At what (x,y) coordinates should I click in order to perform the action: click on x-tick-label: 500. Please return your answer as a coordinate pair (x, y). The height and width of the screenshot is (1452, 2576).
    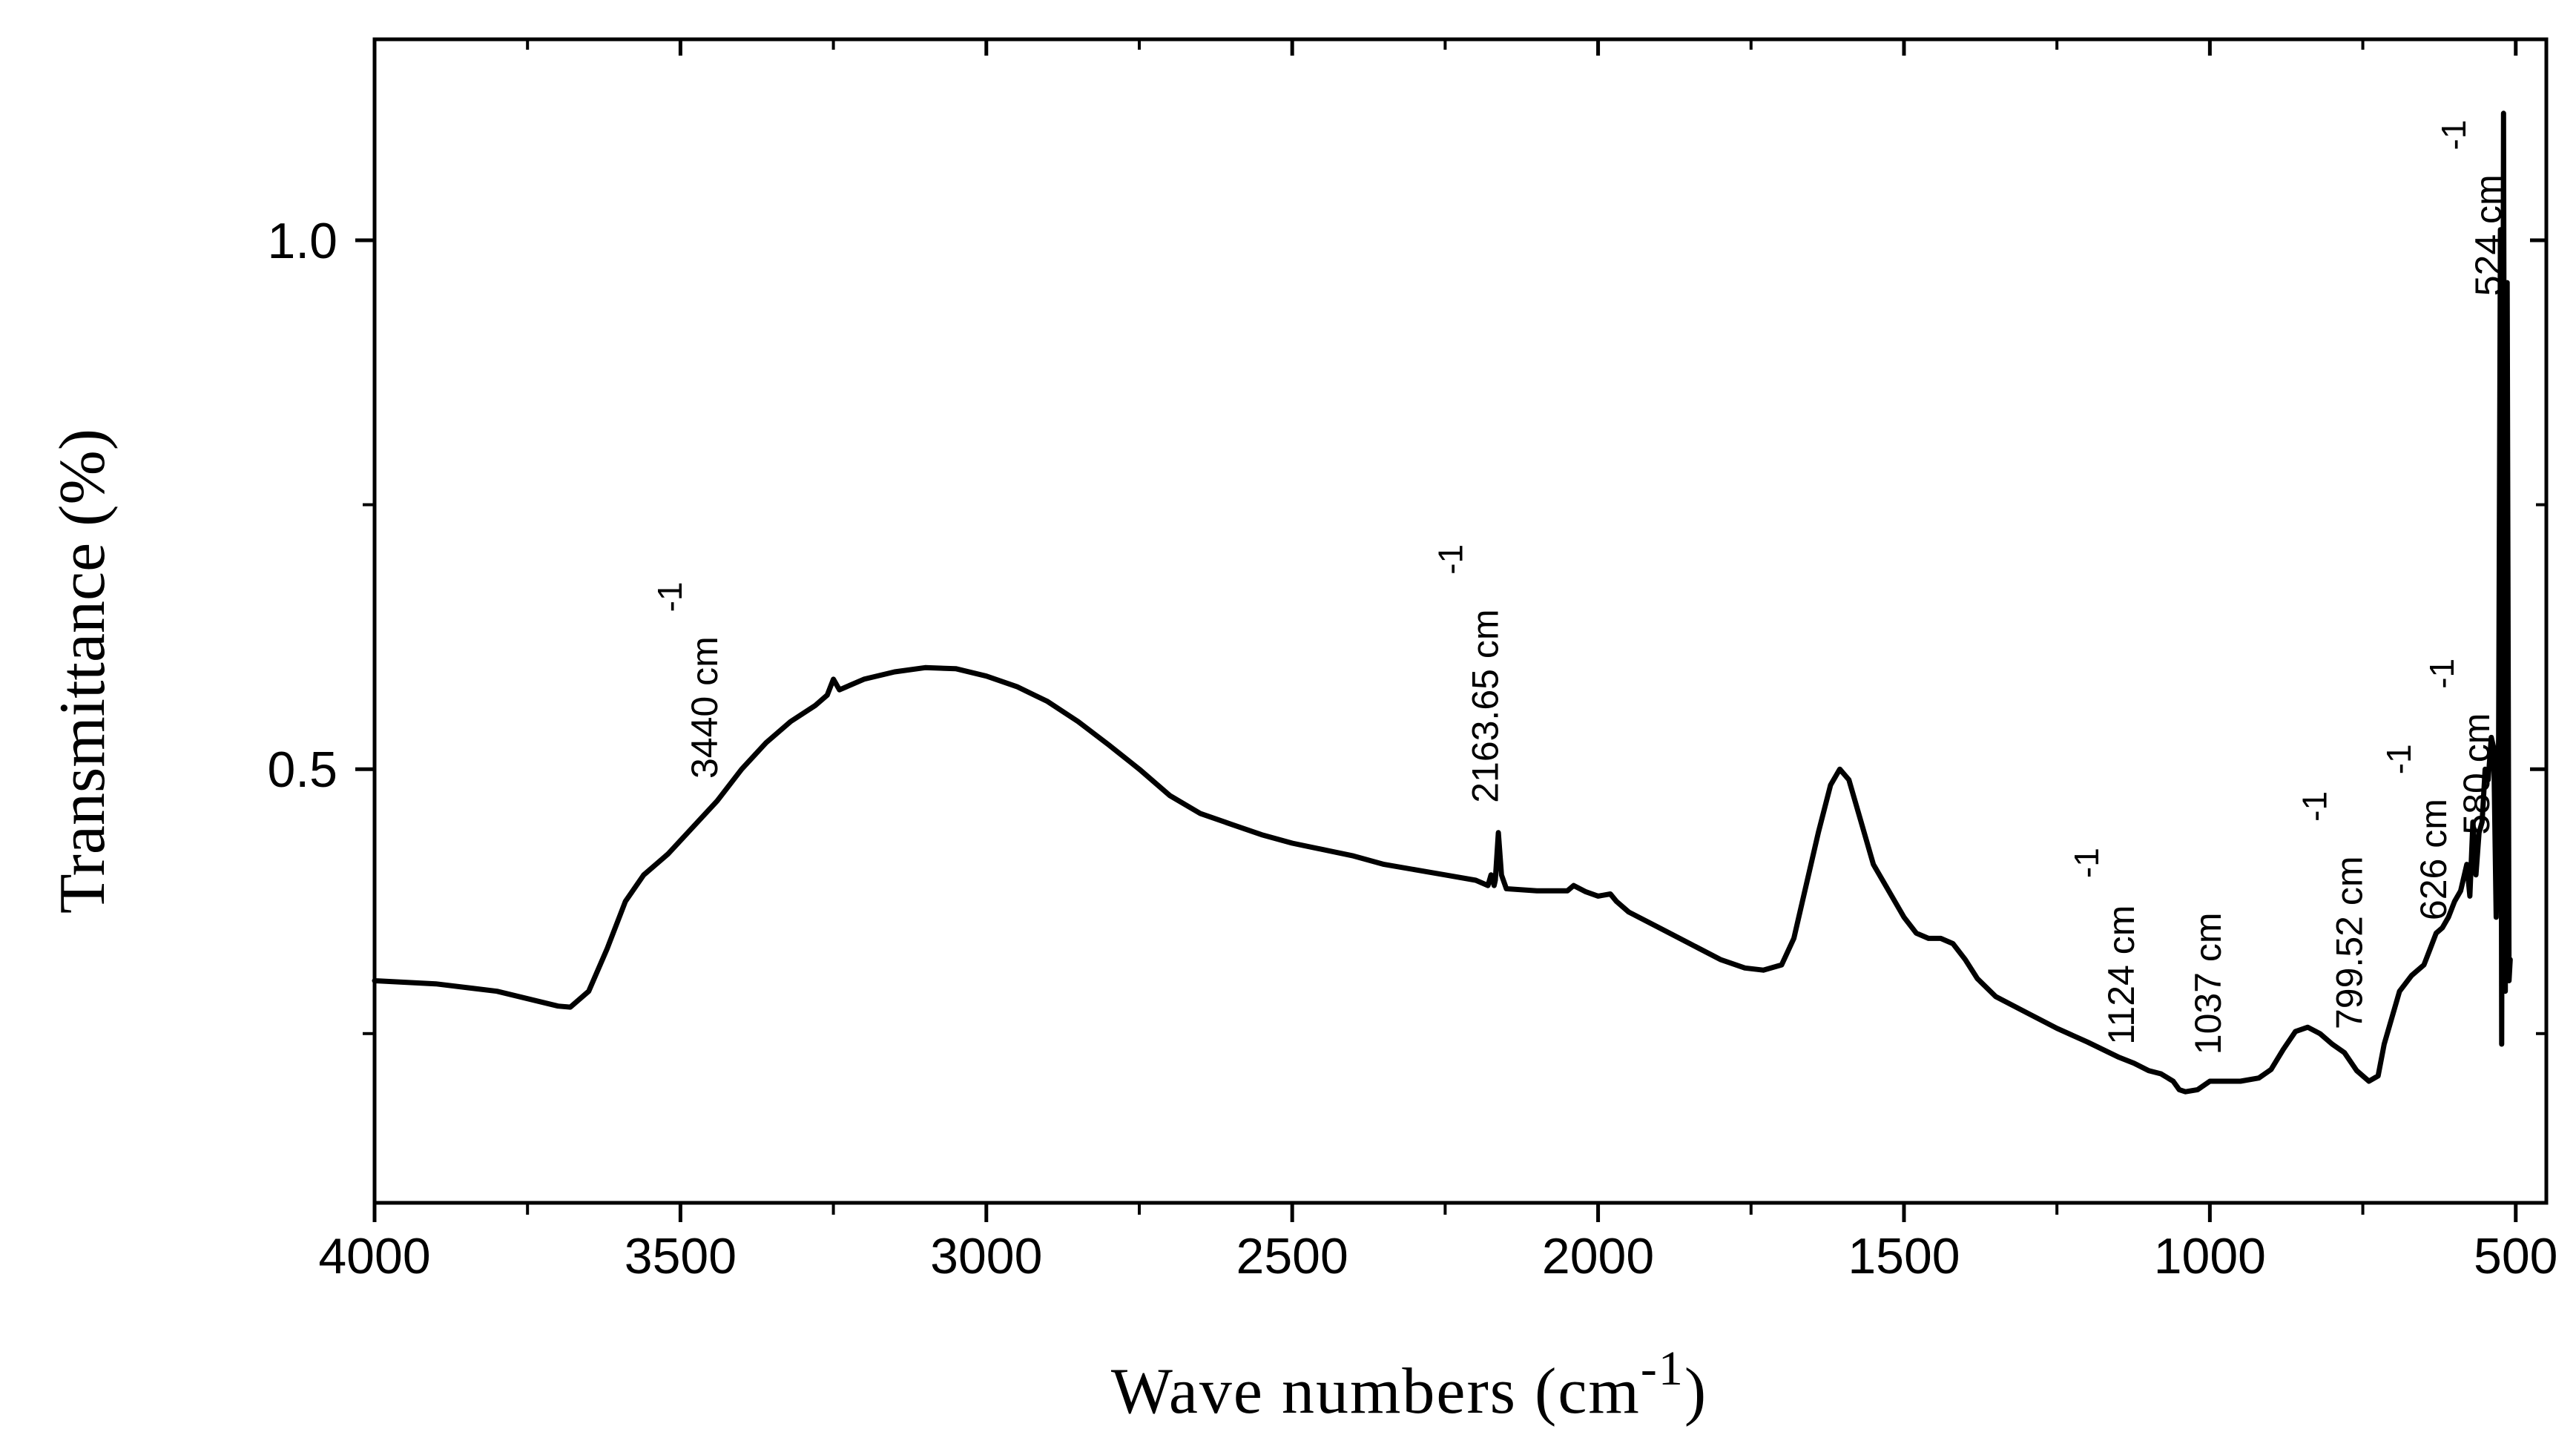
    Looking at the image, I should click on (2515, 1256).